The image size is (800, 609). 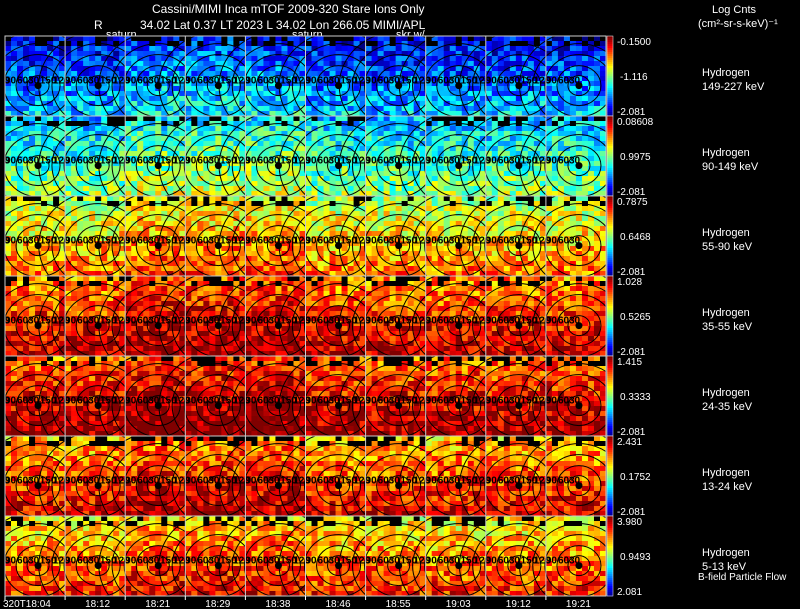 What do you see at coordinates (277, 604) in the screenshot?
I see `x-tick-label: 18:38` at bounding box center [277, 604].